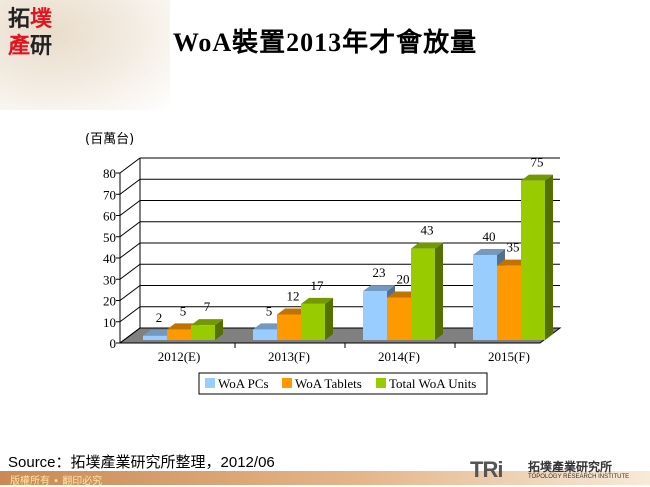 The width and height of the screenshot is (650, 487). I want to click on logo-char: 研, so click(41, 46).